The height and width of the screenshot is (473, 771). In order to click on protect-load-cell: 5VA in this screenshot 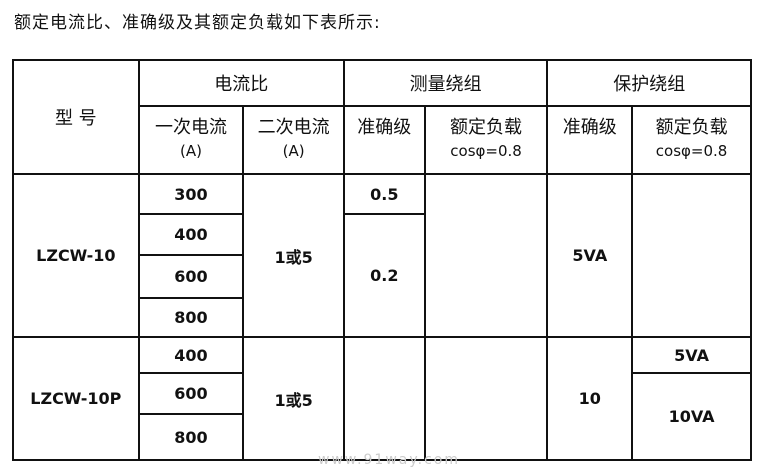, I will do `click(691, 355)`.